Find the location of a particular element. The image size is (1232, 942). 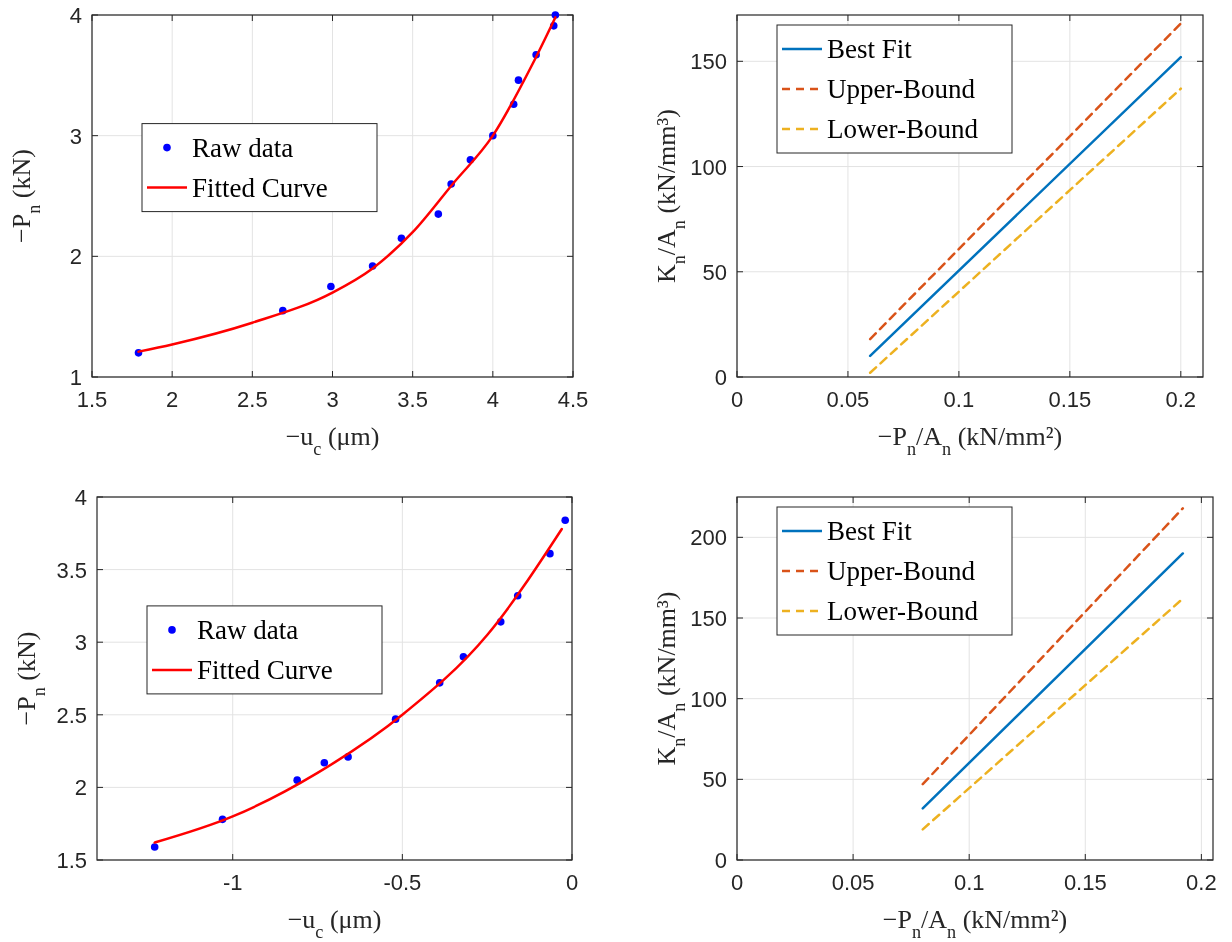

y-tick-label: 200 is located at coordinates (708, 538).